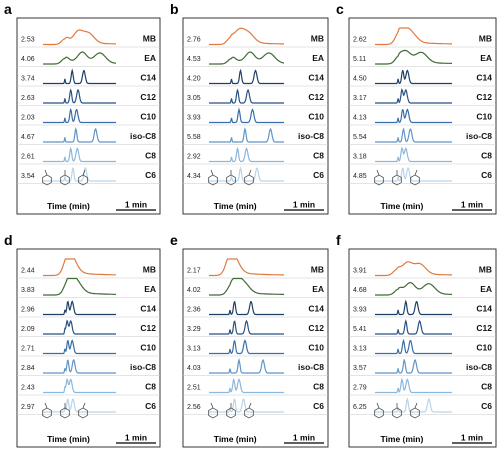 This screenshot has height=461, width=502. I want to click on retention-value: 4.03, so click(194, 368).